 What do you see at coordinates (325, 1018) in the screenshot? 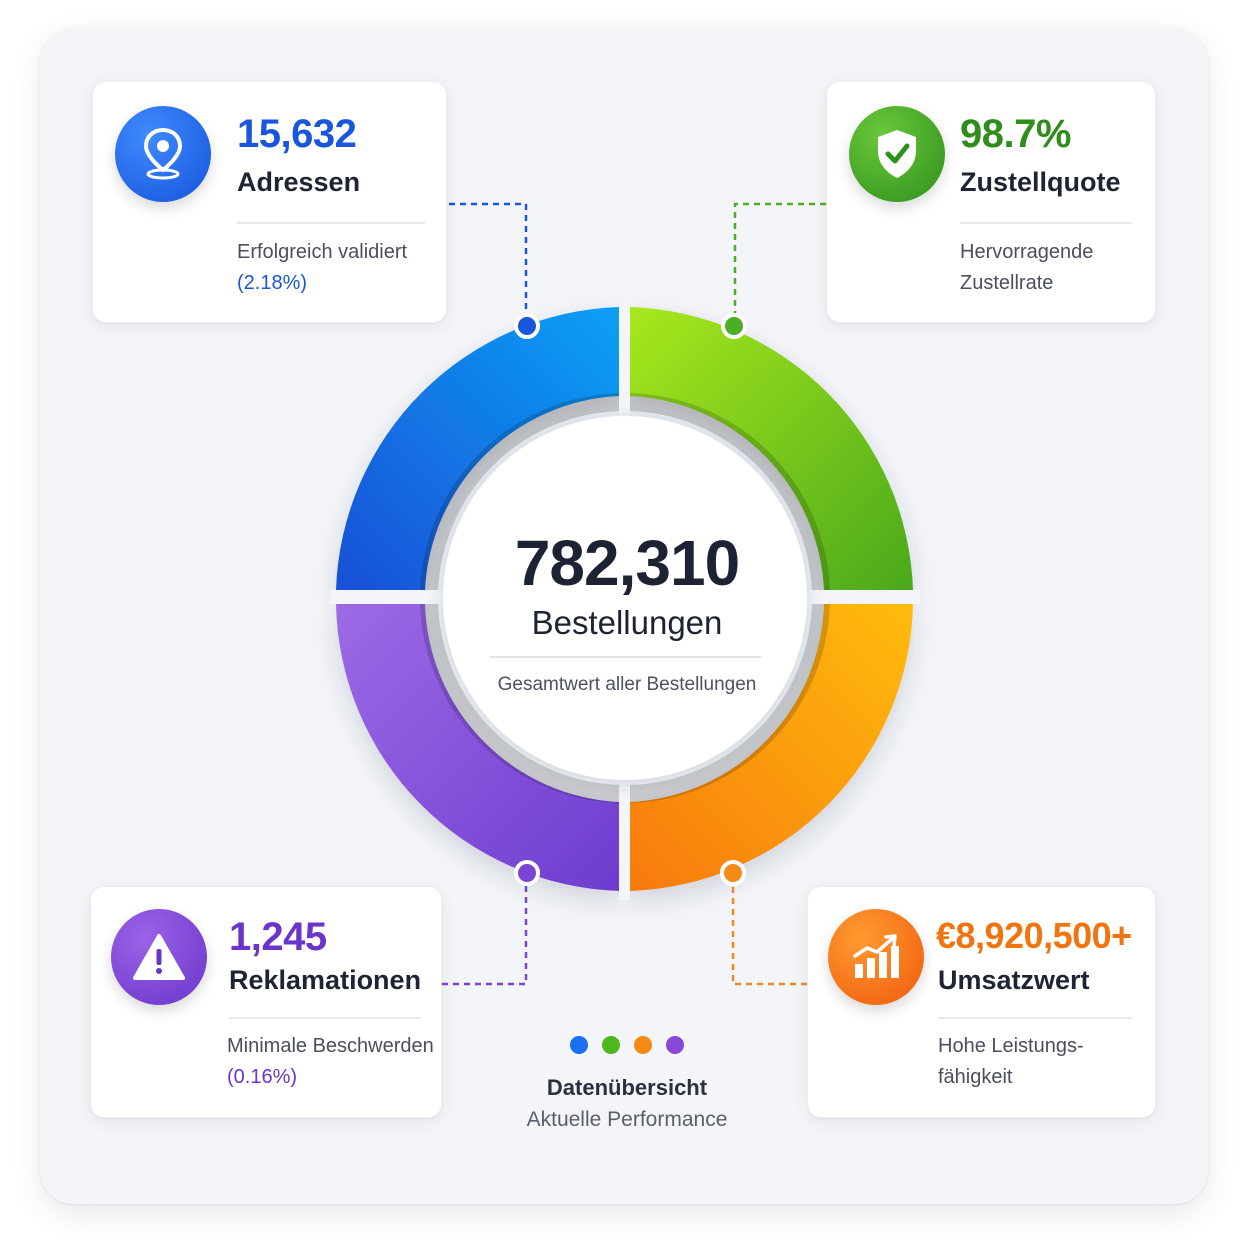
I see `complaints-divider` at bounding box center [325, 1018].